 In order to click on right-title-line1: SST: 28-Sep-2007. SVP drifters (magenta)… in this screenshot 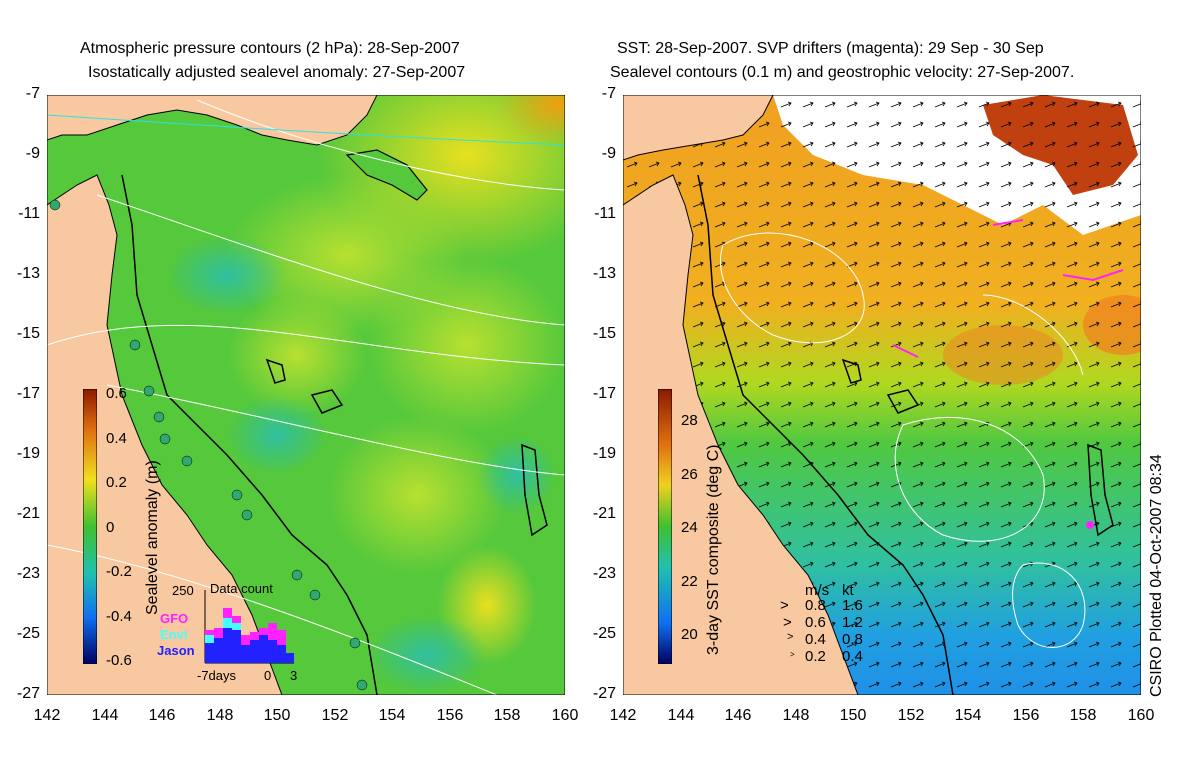, I will do `click(830, 48)`.